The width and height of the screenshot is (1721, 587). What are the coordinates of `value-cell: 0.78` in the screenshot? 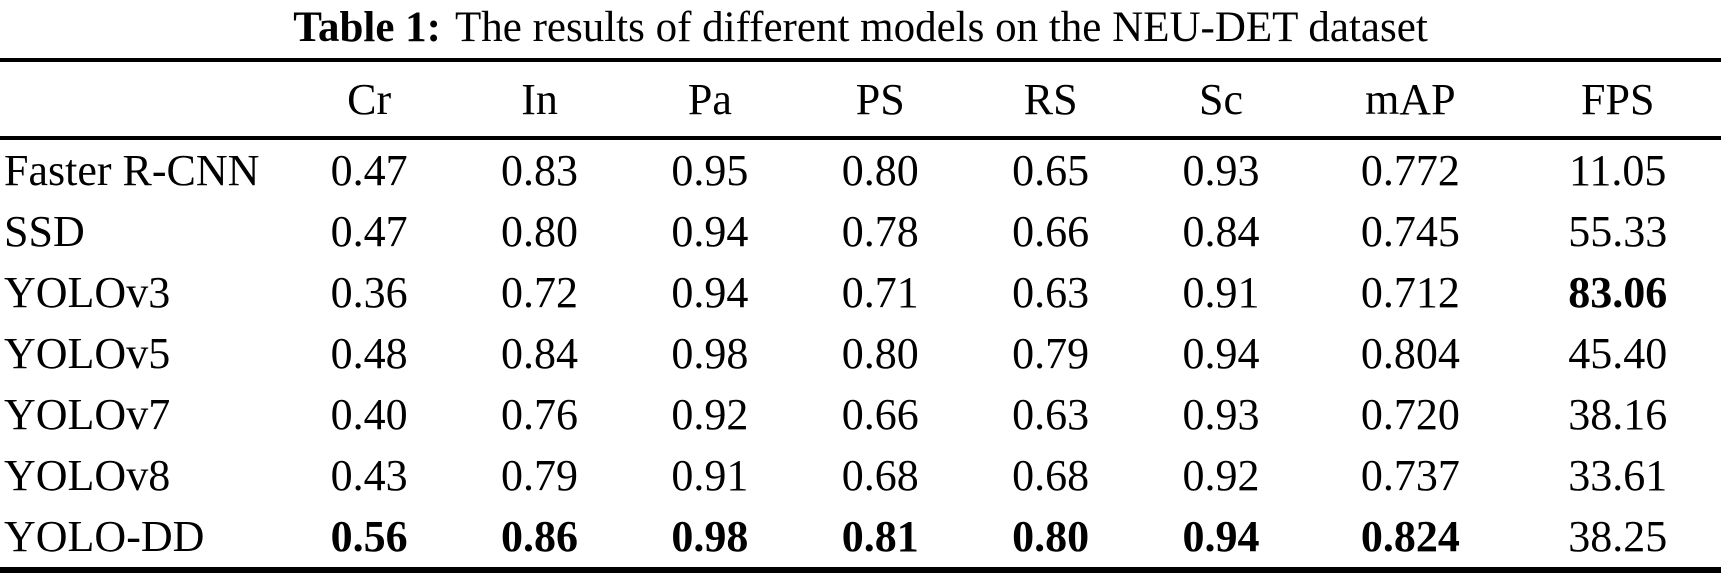 It's located at (880, 231).